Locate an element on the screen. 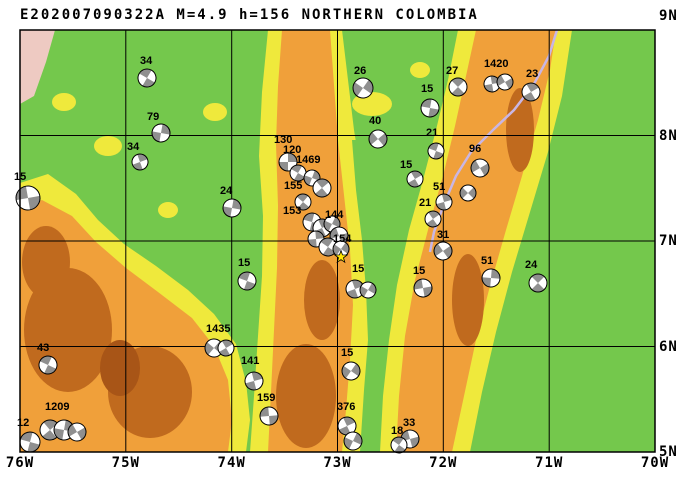 The height and width of the screenshot is (478, 685). beachball-label: 376 is located at coordinates (346, 407).